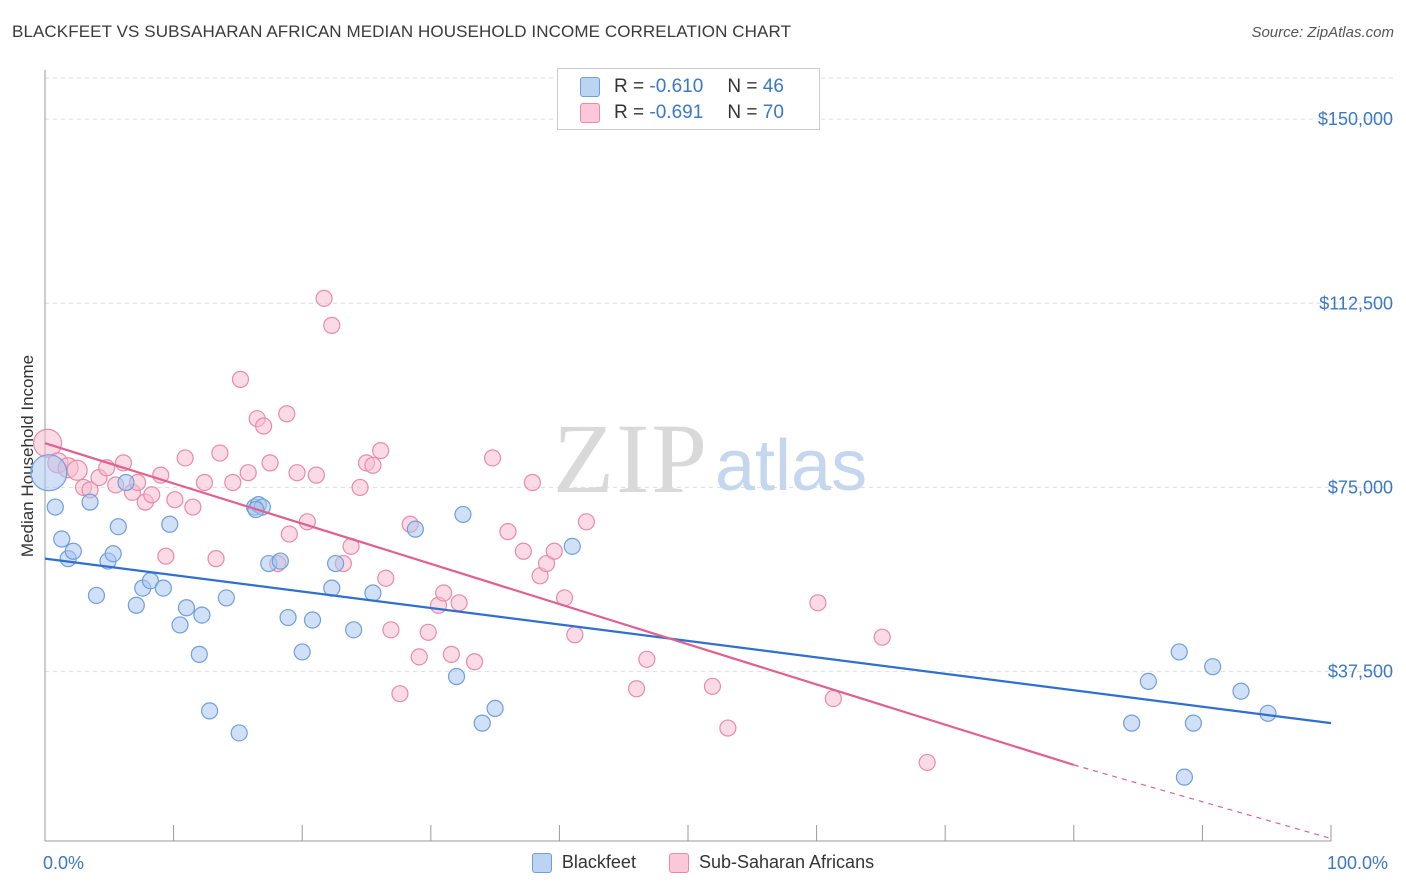 The width and height of the screenshot is (1406, 892). What do you see at coordinates (1356, 303) in the screenshot?
I see `y-tick-label: $112,500` at bounding box center [1356, 303].